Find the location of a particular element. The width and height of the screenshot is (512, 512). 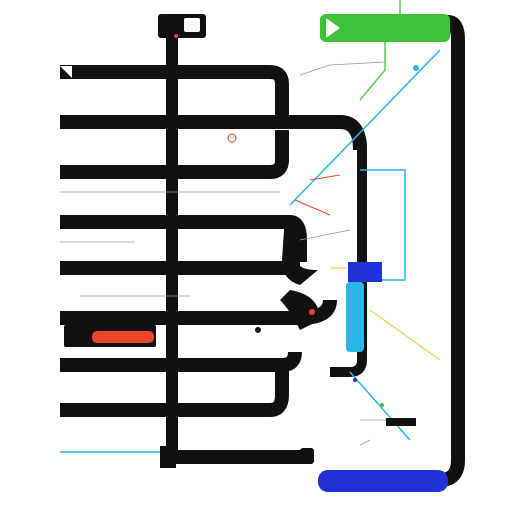

status-dot-icon is located at coordinates (312, 312).